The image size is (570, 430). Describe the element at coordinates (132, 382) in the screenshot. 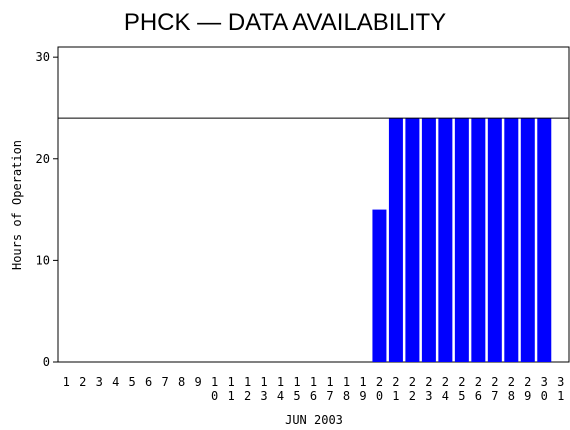

I see `x-tick-label: 5` at that location.